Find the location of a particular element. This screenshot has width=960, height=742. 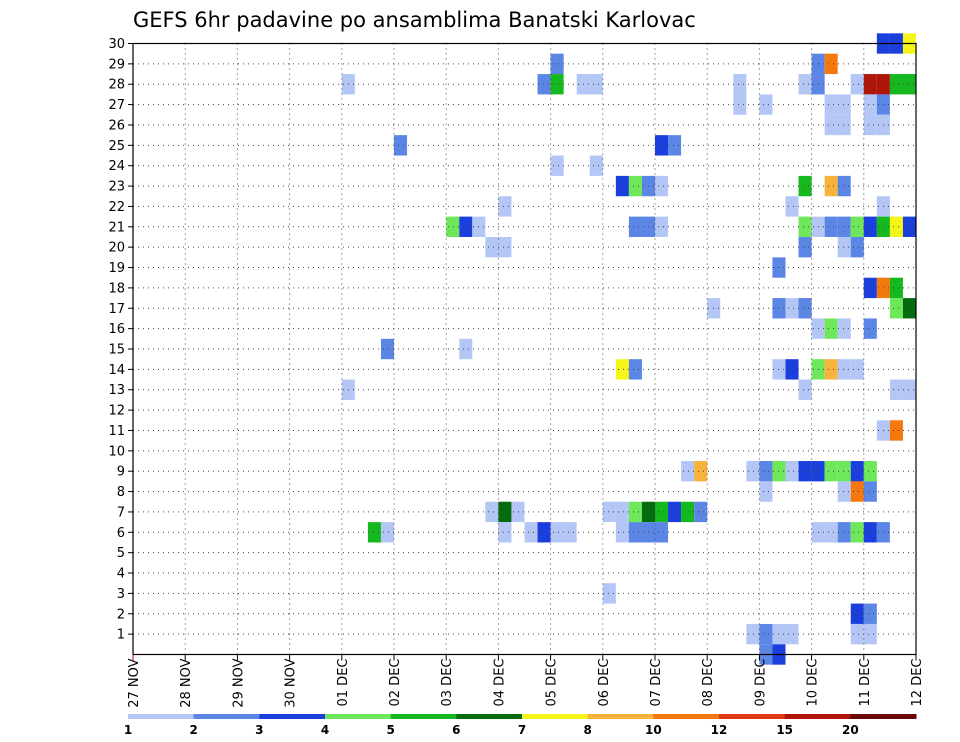

y-tick-label: 22 is located at coordinates (116, 207).